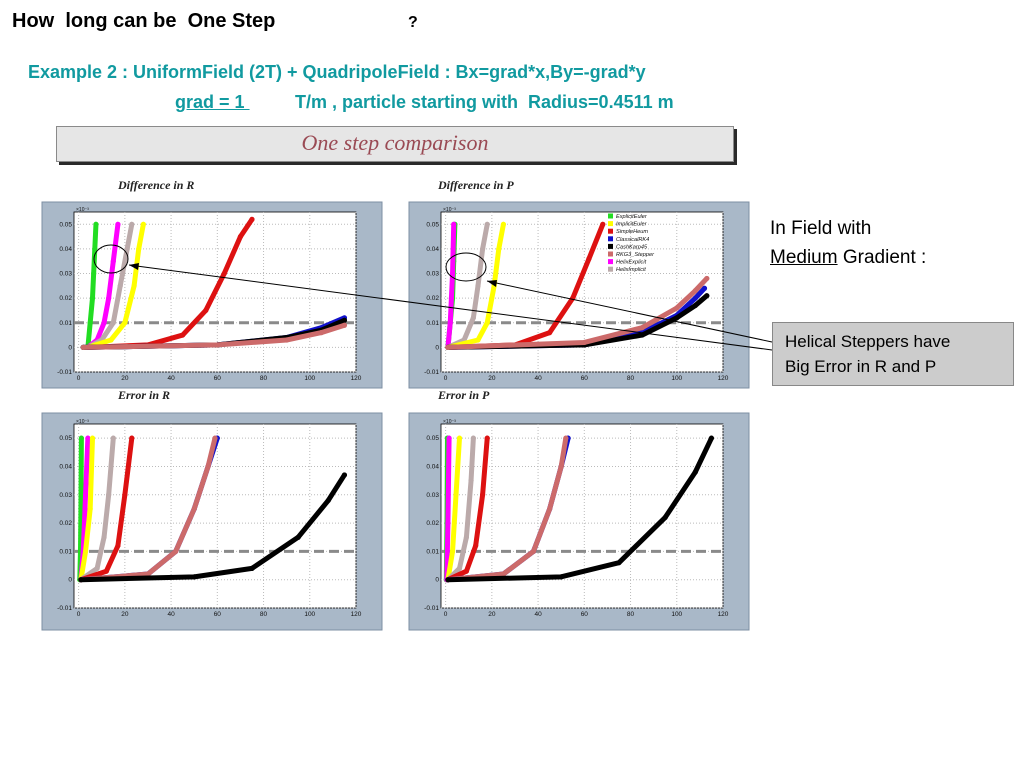 The height and width of the screenshot is (768, 1024). I want to click on series-CashKarp45, so click(579, 509).